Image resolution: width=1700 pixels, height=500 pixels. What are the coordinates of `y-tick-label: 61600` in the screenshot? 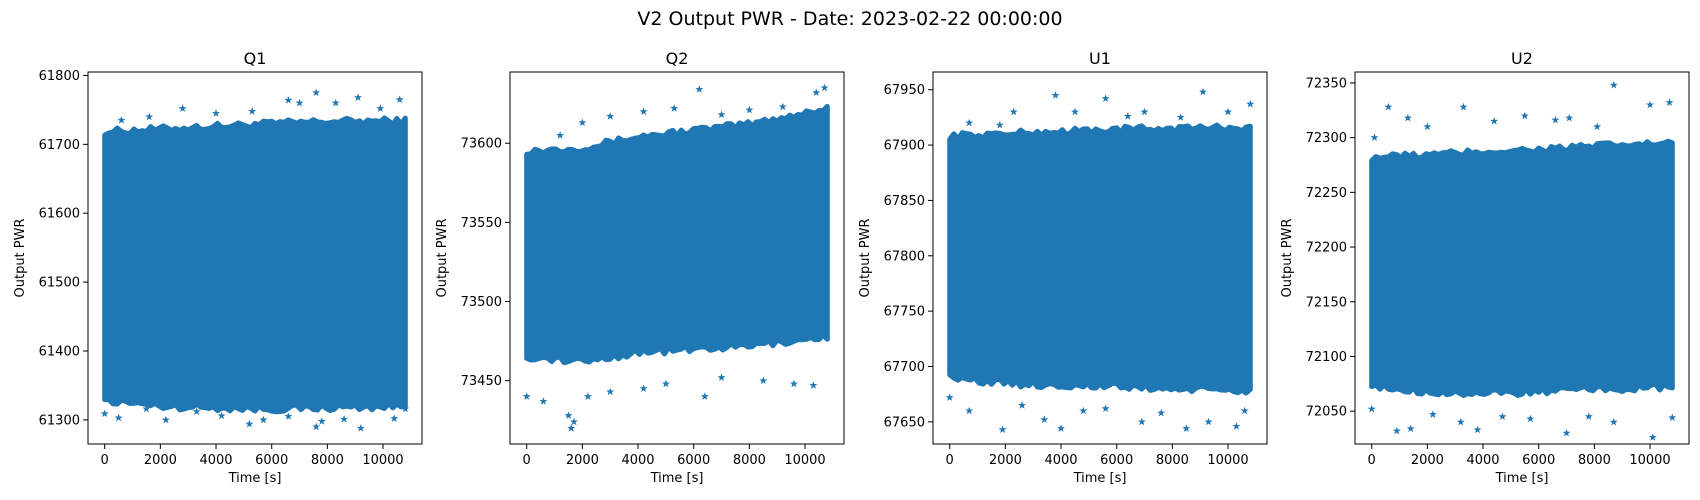 It's located at (59, 214).